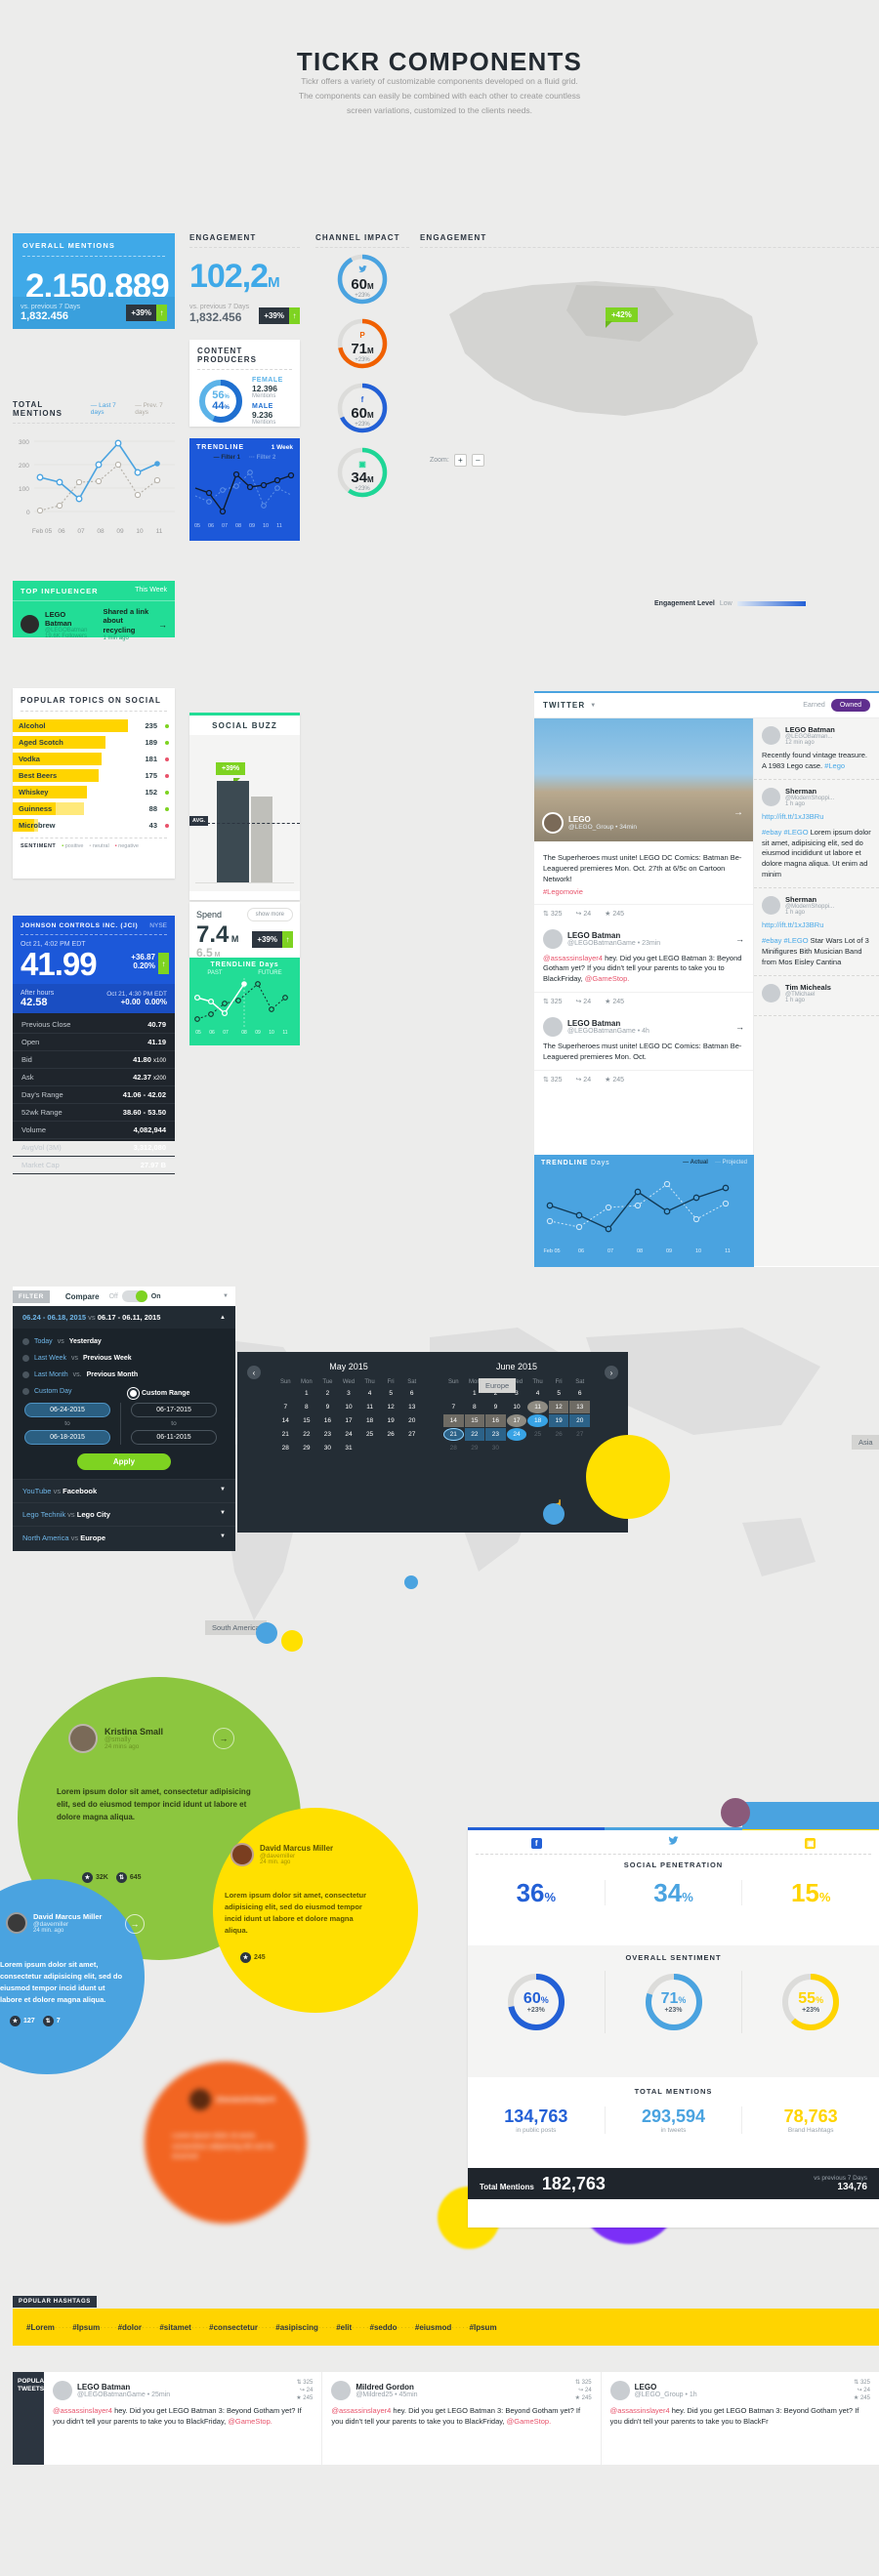  What do you see at coordinates (296, 2327) in the screenshot?
I see `hashtag-item: #asipiscing` at bounding box center [296, 2327].